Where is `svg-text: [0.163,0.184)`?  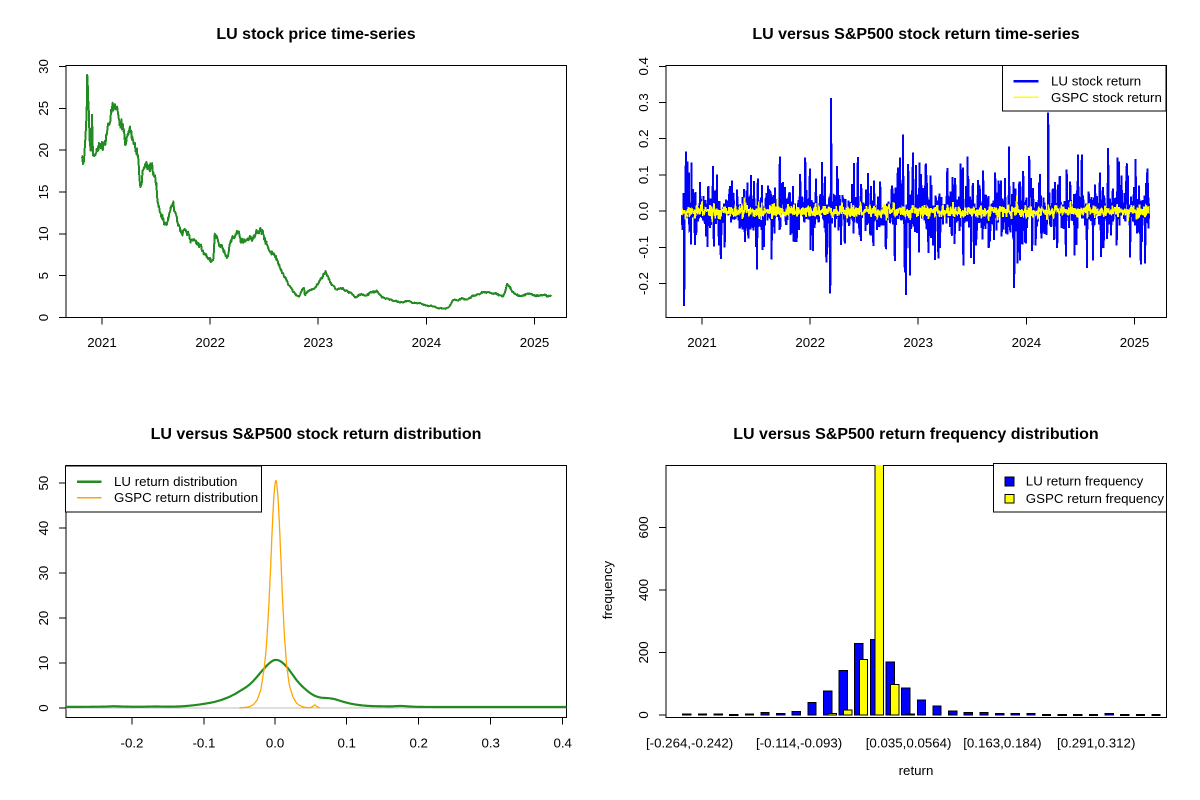 svg-text: [0.163,0.184) is located at coordinates (1002, 742).